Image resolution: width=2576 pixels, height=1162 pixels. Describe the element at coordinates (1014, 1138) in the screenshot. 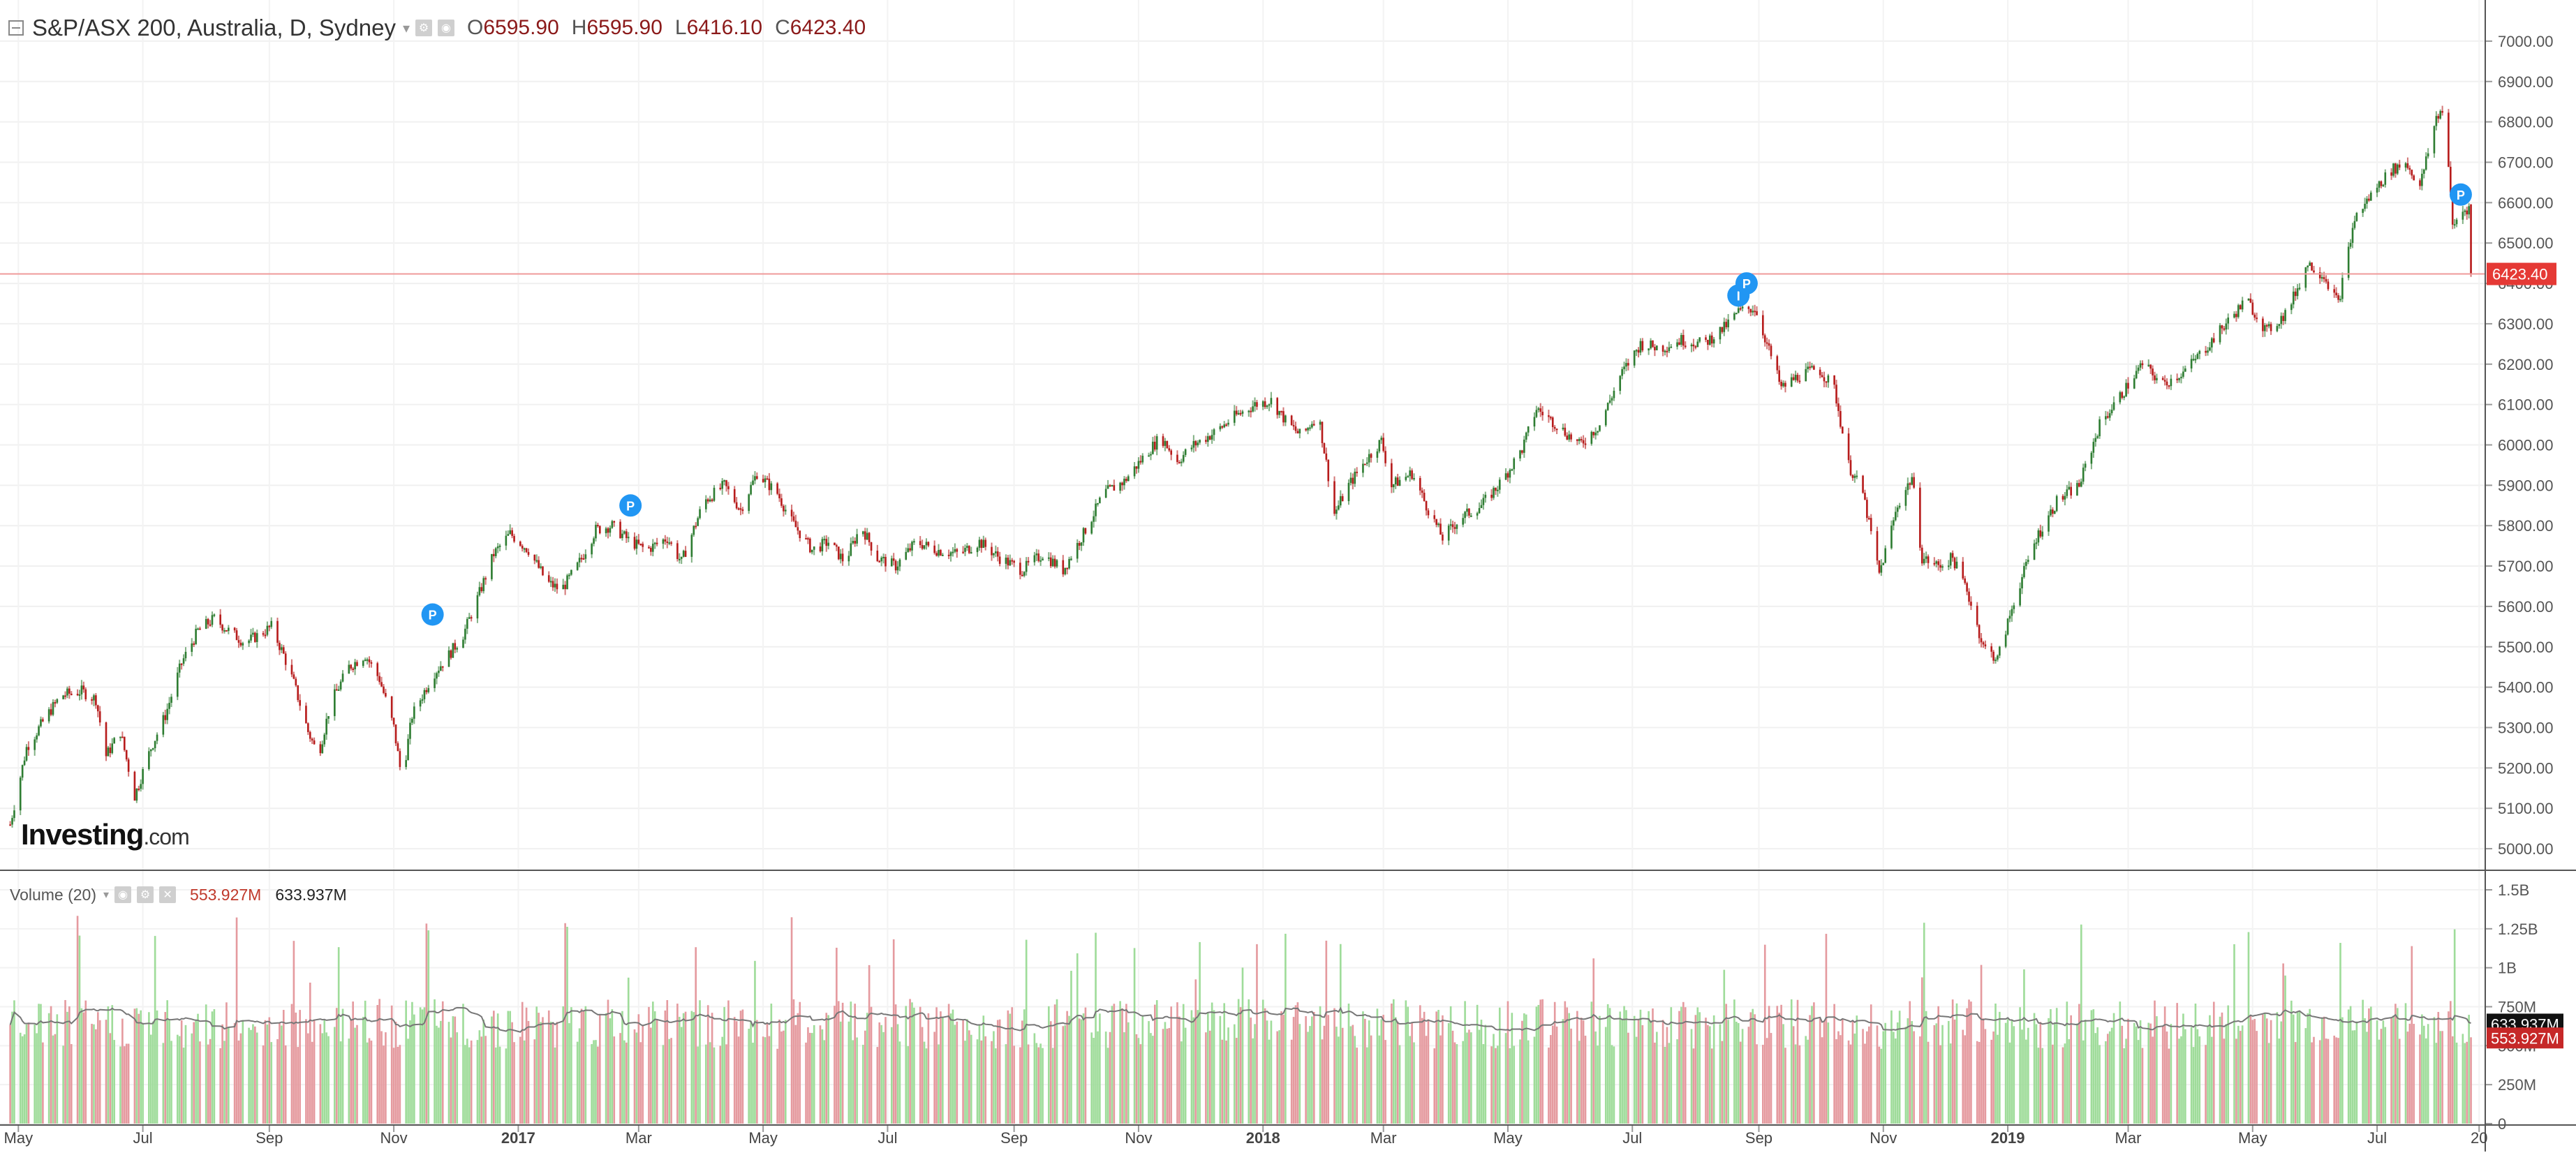

I see `time-tick-label: Sep` at that location.